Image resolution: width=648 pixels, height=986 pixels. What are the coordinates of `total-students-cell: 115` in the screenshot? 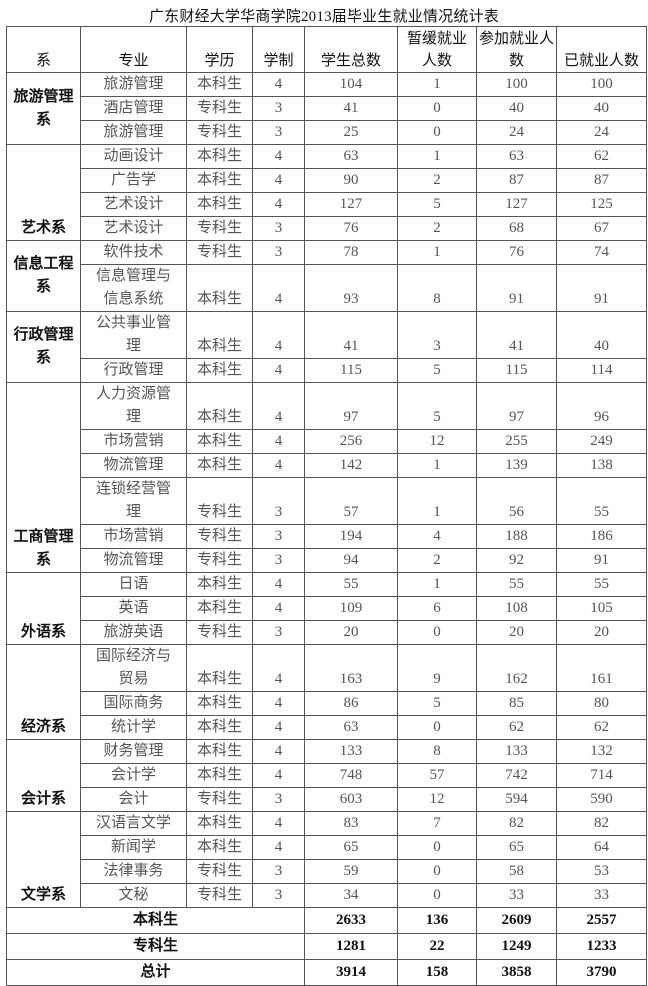 It's located at (351, 370).